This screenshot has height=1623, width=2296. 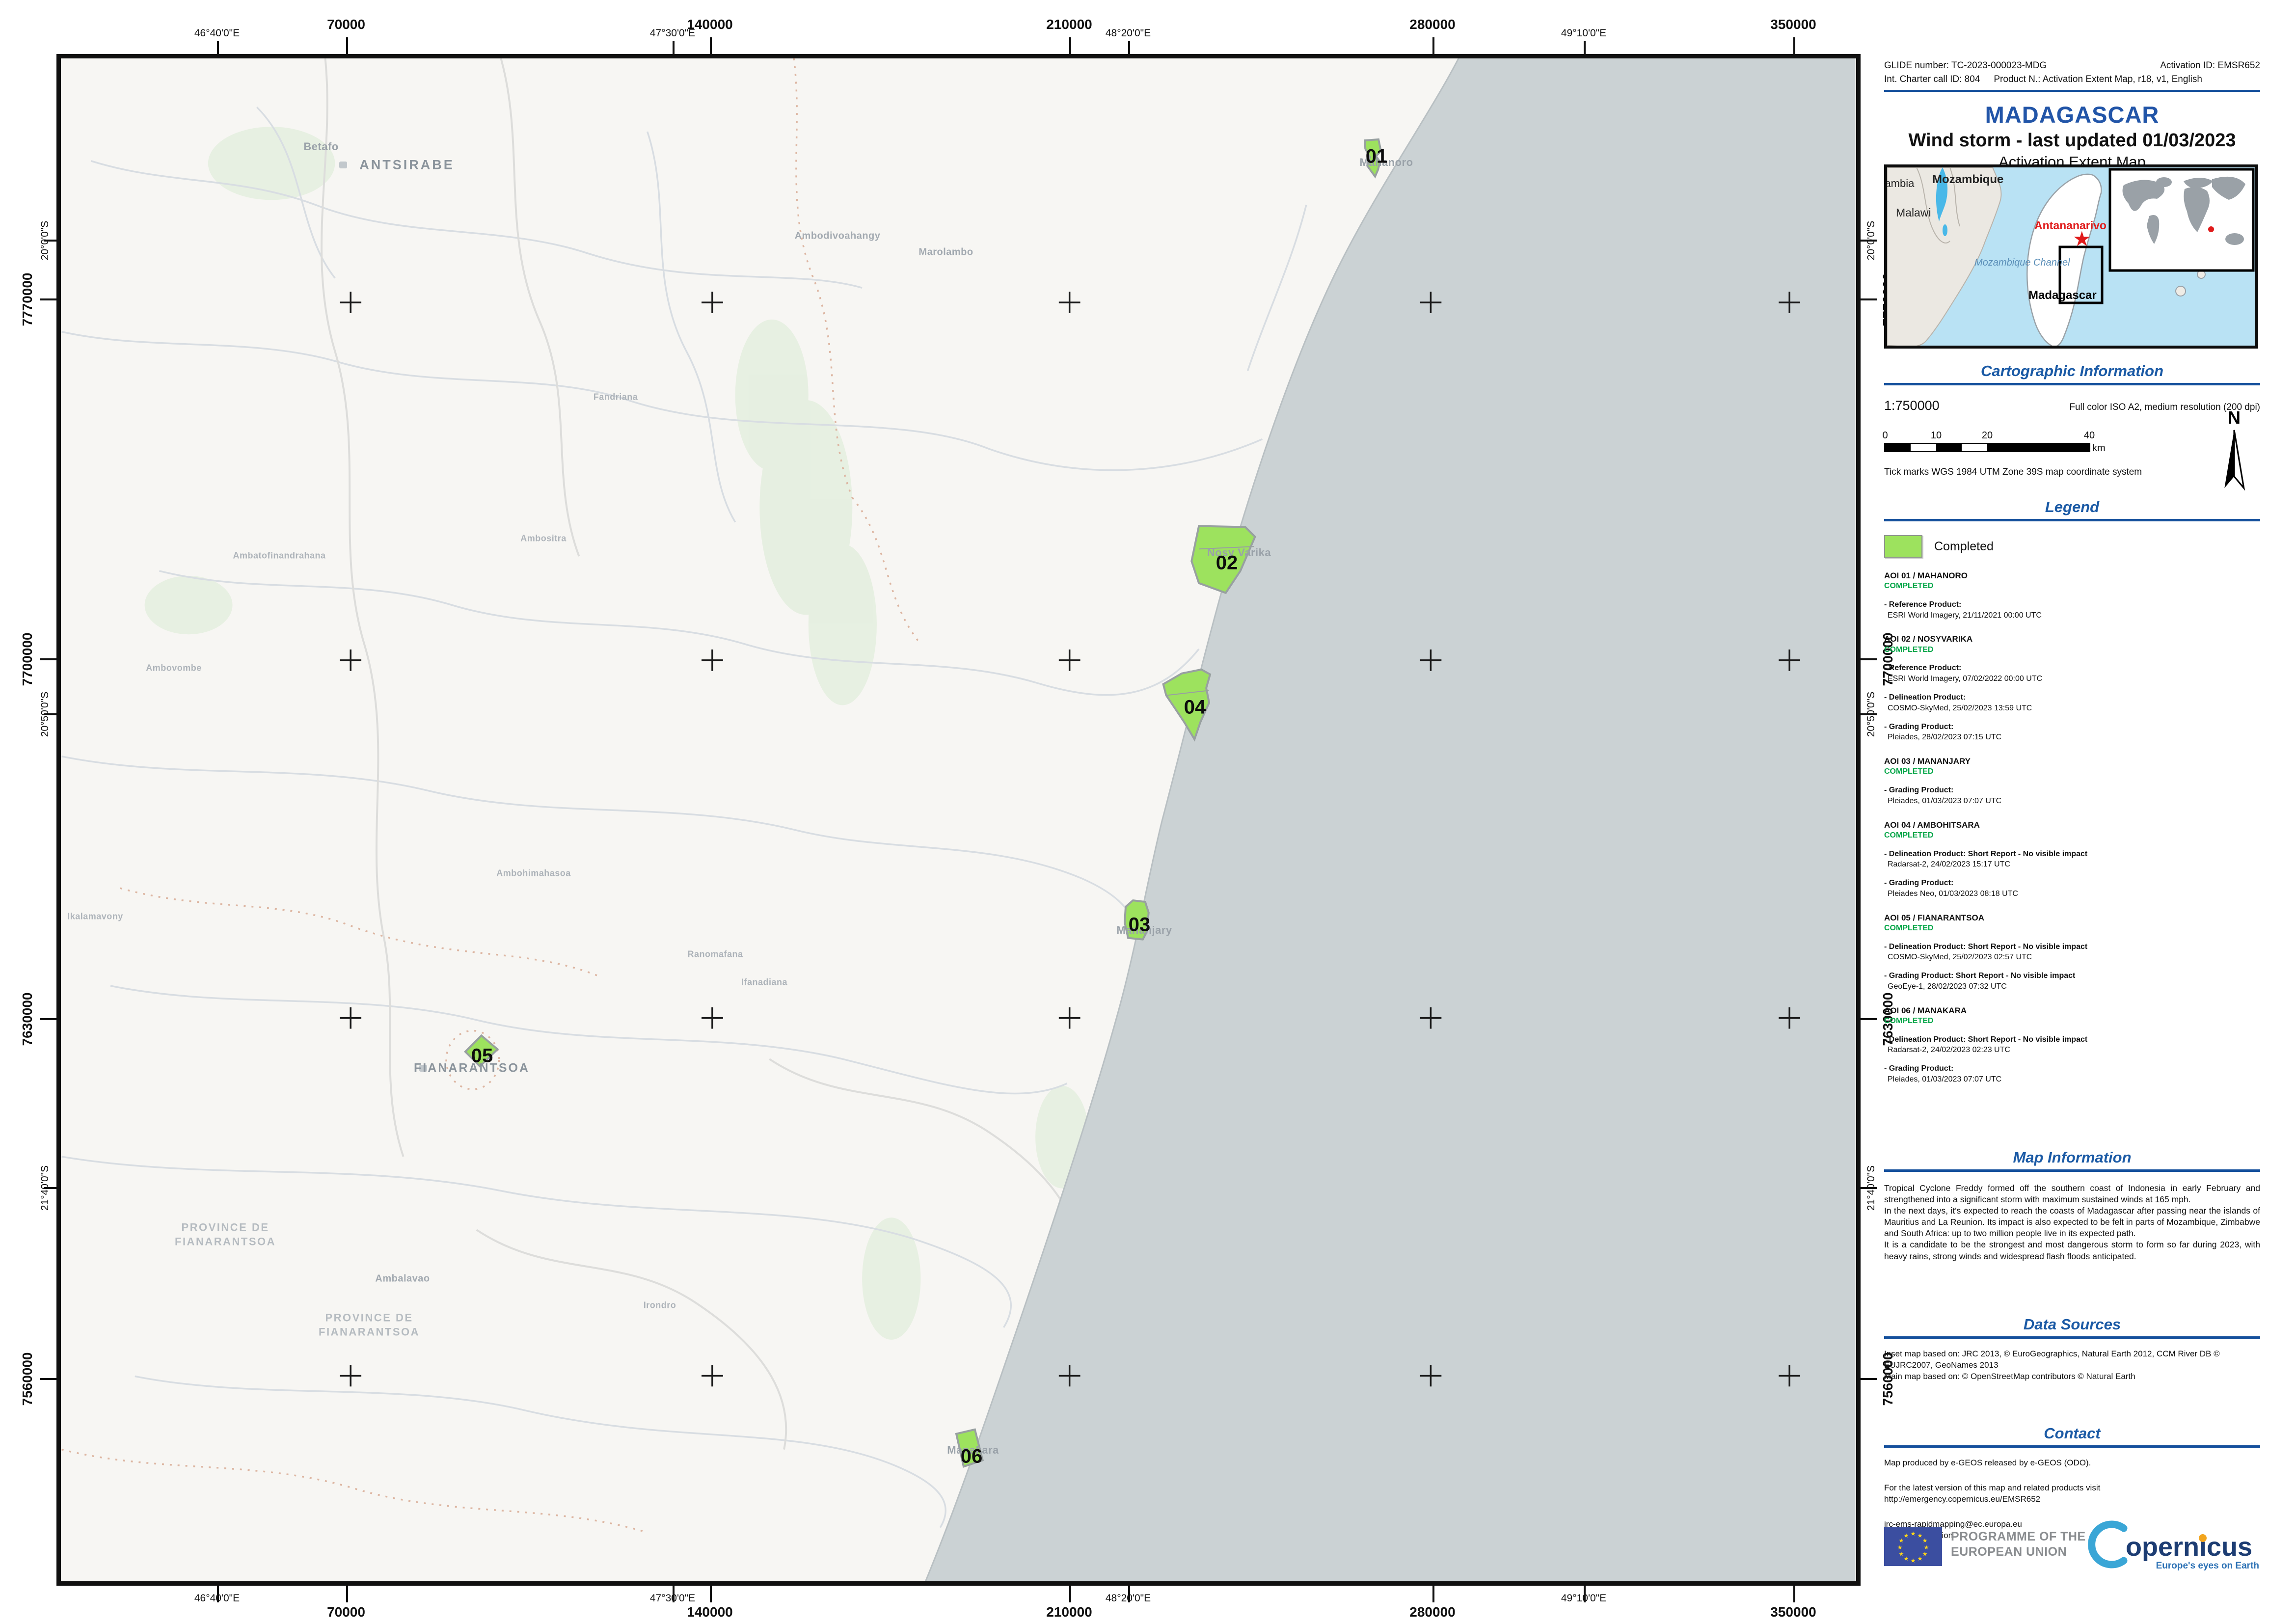 What do you see at coordinates (2072, 506) in the screenshot?
I see `section-heading: Legend` at bounding box center [2072, 506].